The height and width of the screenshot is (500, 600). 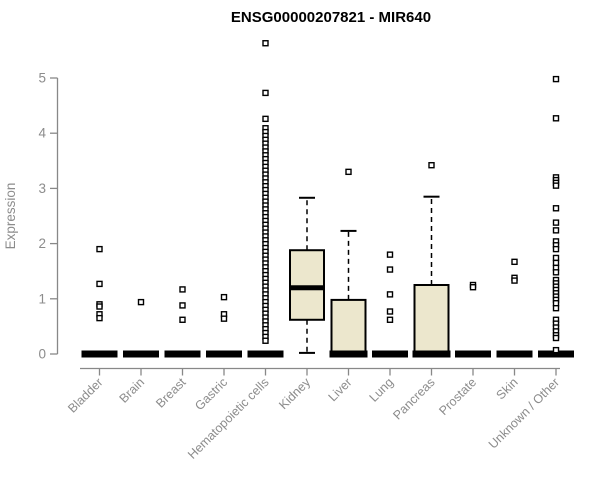 I want to click on chart-title: ENSG00000207821 - MIR640, so click(x=331, y=17).